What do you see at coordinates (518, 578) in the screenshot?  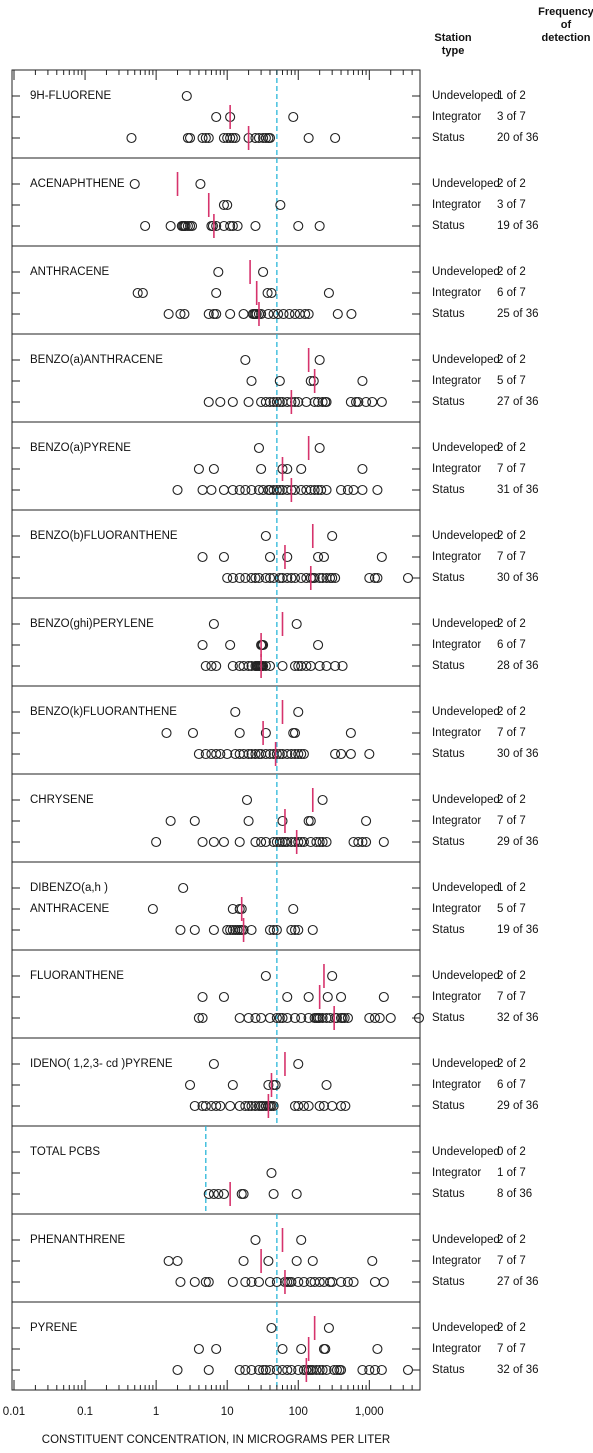 I see `frequency: 30 of 36` at bounding box center [518, 578].